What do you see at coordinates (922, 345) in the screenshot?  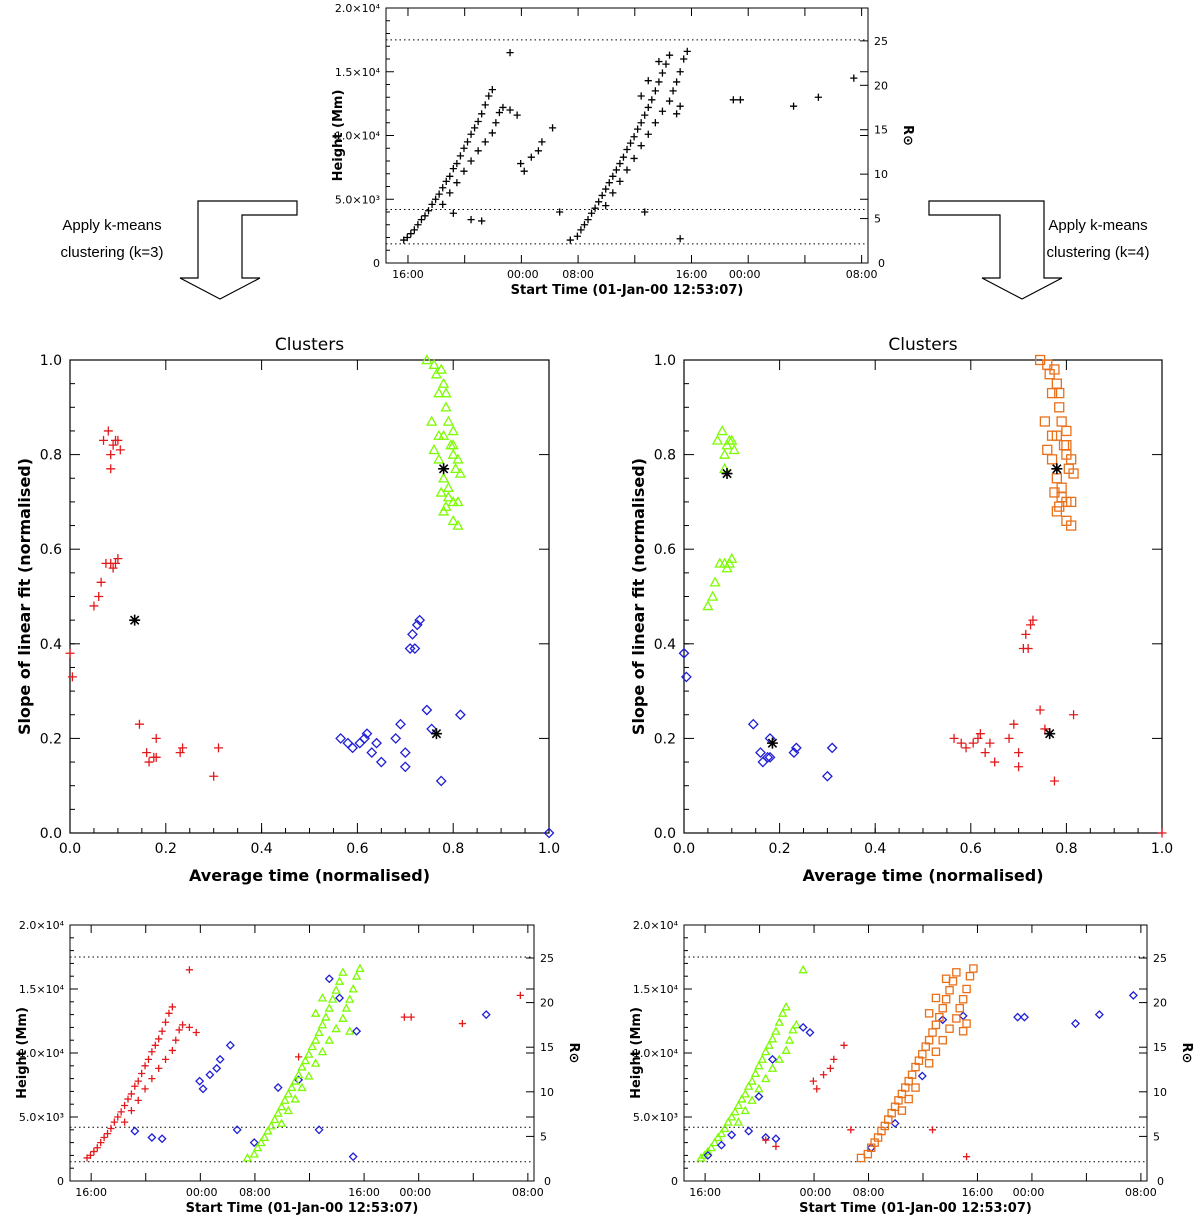 I see `chart-title: Clusters` at bounding box center [922, 345].